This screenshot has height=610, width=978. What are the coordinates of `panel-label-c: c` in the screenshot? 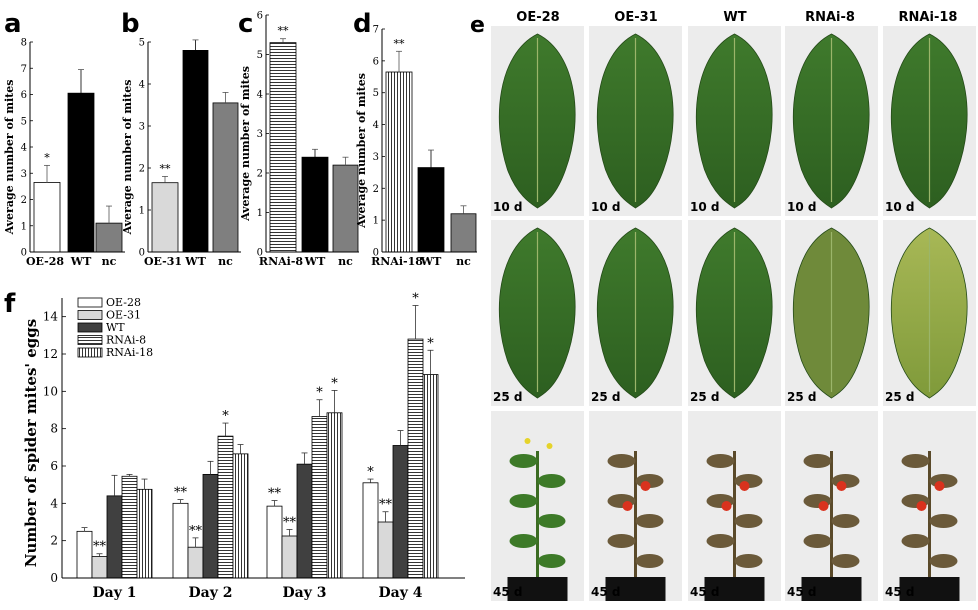 It's located at (245, 24).